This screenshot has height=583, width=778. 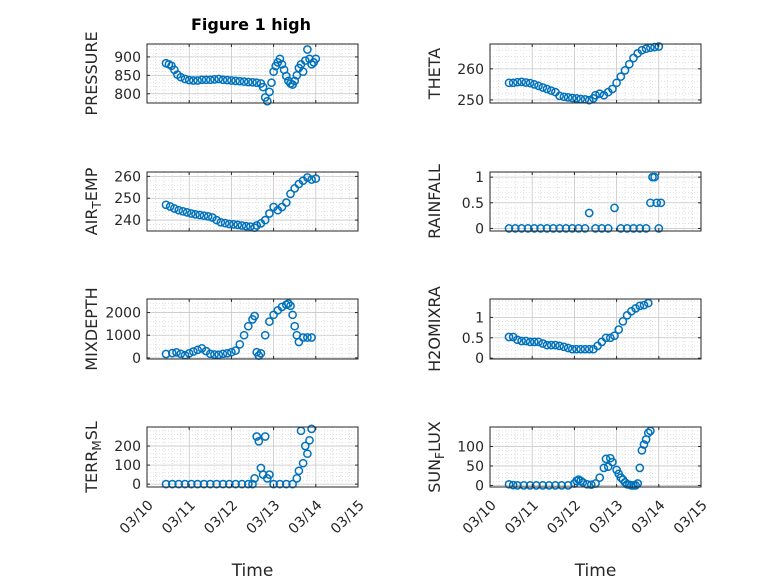 What do you see at coordinates (127, 58) in the screenshot?
I see `y-tick-label: 900` at bounding box center [127, 58].